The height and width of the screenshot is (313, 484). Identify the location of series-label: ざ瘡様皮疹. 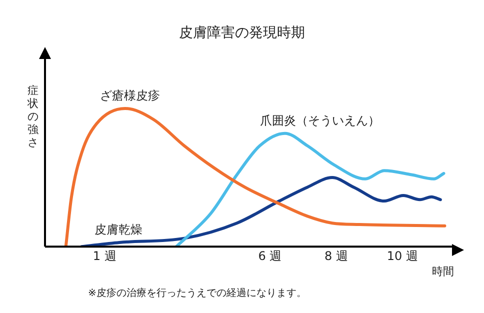
(130, 95).